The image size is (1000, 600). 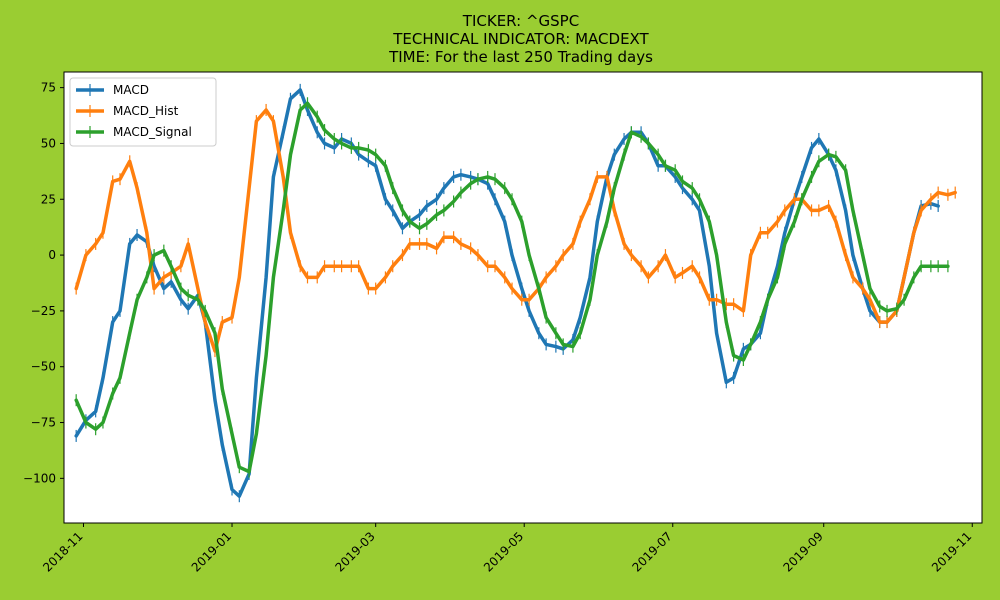 I want to click on y-tick-label: −50, so click(x=43, y=367).